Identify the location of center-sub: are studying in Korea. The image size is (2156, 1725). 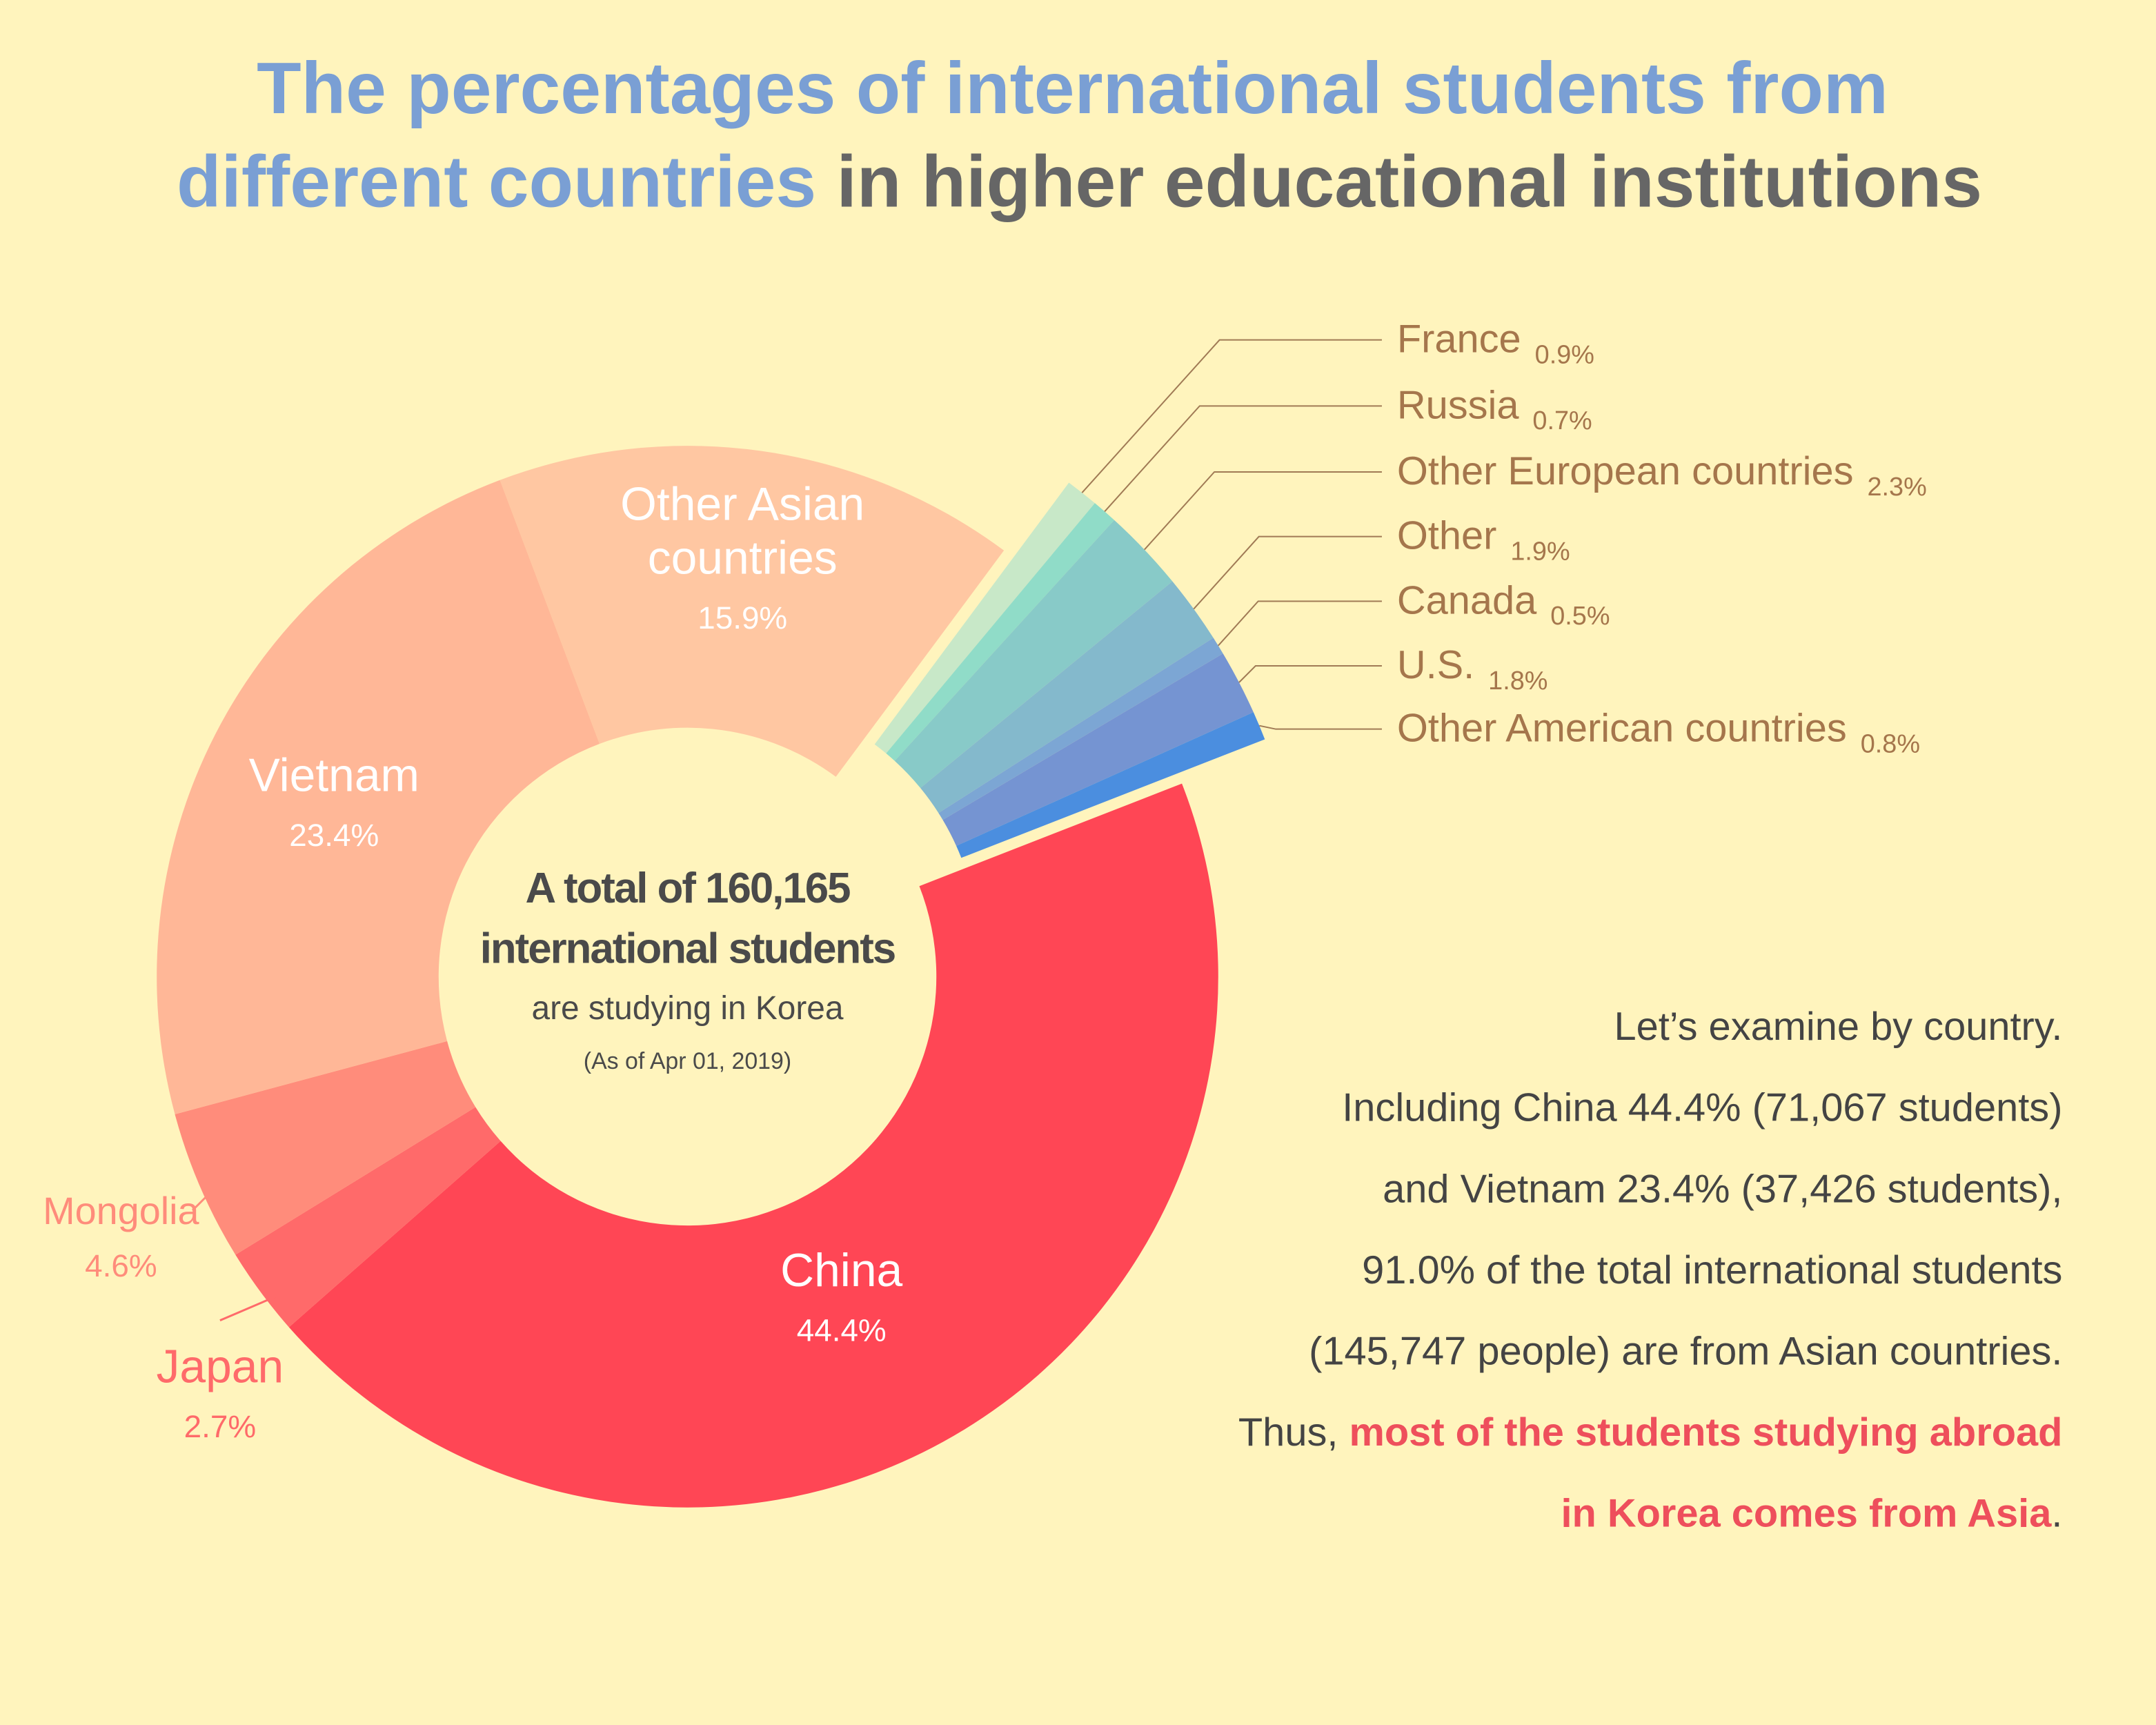
(687, 1009).